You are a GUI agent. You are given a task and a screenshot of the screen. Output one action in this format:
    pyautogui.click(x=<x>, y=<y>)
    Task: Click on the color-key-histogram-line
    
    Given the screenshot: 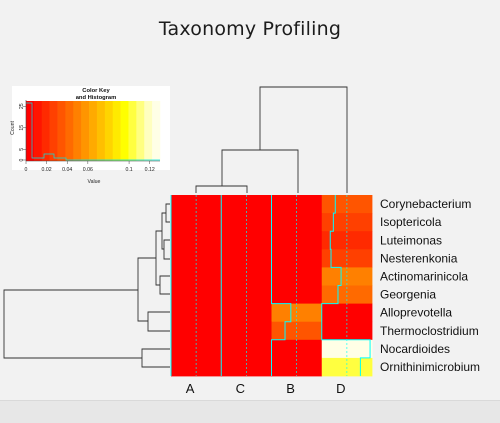 What is the action you would take?
    pyautogui.click(x=93, y=131)
    